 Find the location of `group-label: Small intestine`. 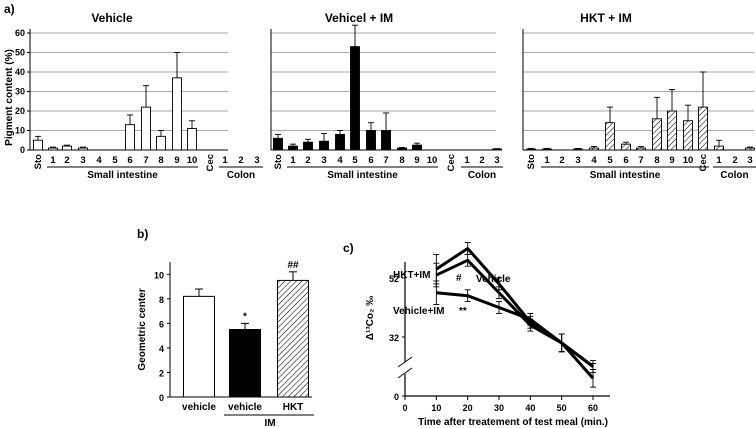

group-label: Small intestine is located at coordinates (625, 175).